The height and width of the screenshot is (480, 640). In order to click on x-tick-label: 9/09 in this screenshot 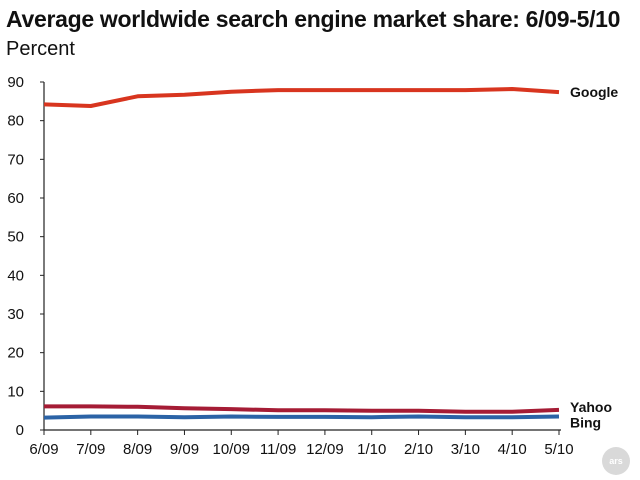, I will do `click(184, 449)`.